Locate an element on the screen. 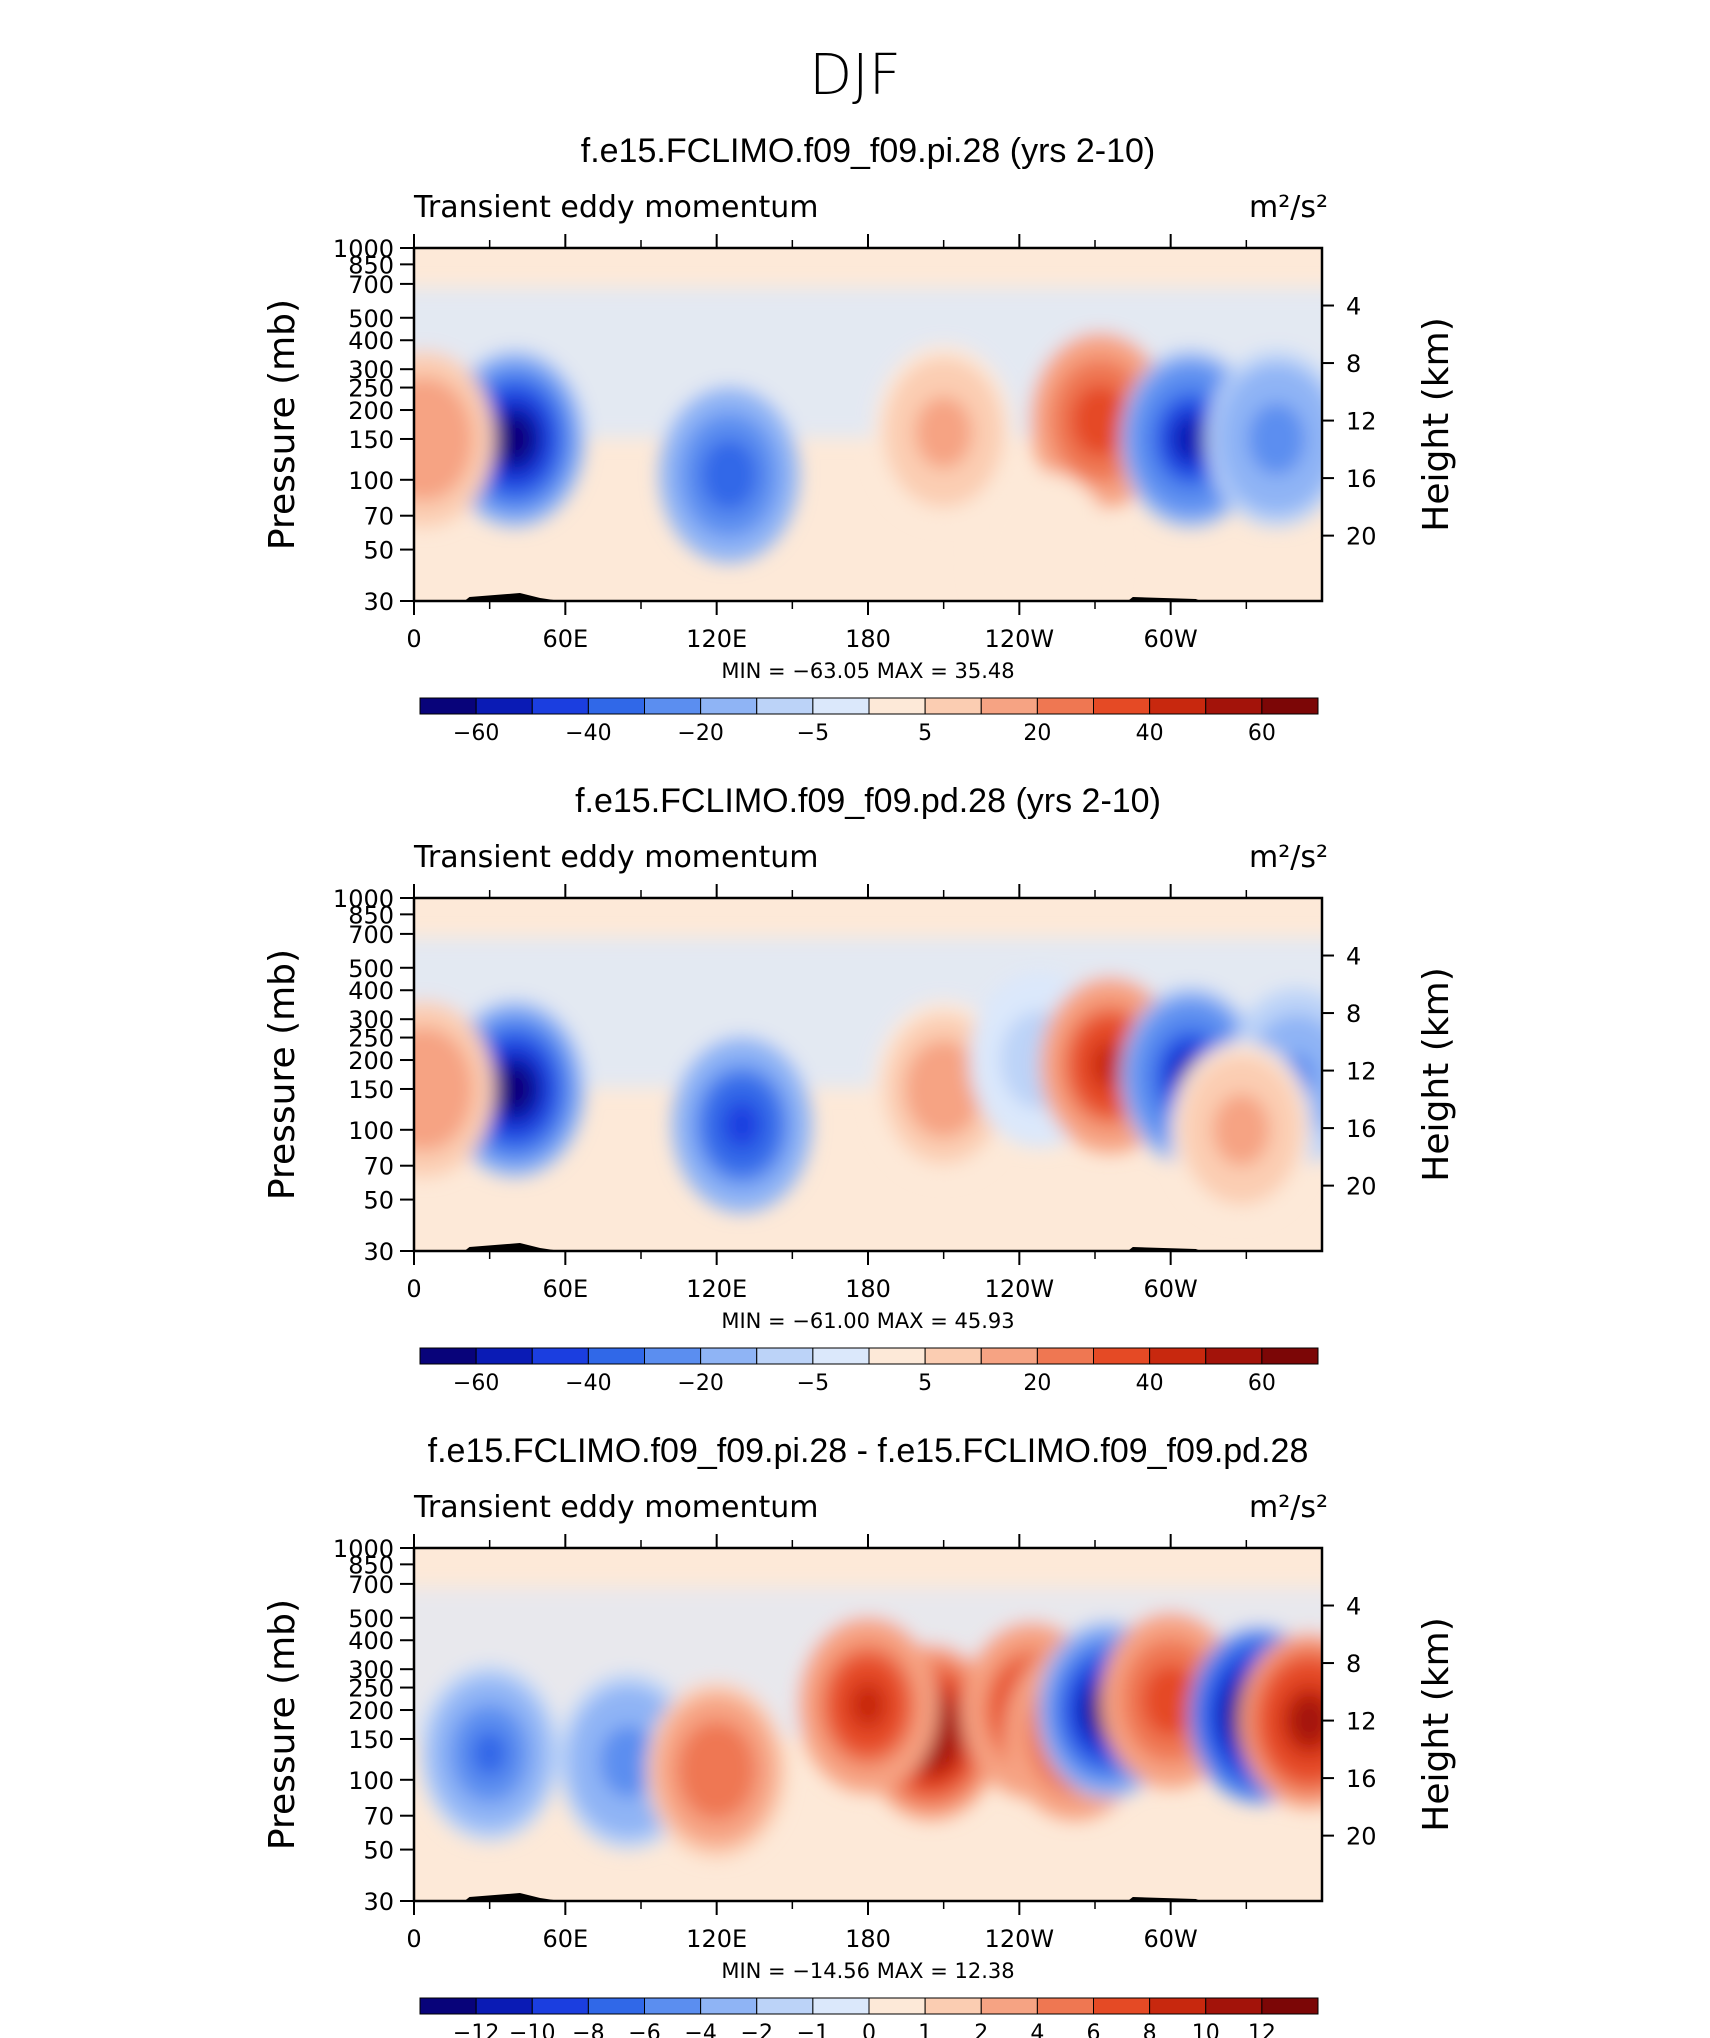  colorbar-label: −5 is located at coordinates (813, 1383).